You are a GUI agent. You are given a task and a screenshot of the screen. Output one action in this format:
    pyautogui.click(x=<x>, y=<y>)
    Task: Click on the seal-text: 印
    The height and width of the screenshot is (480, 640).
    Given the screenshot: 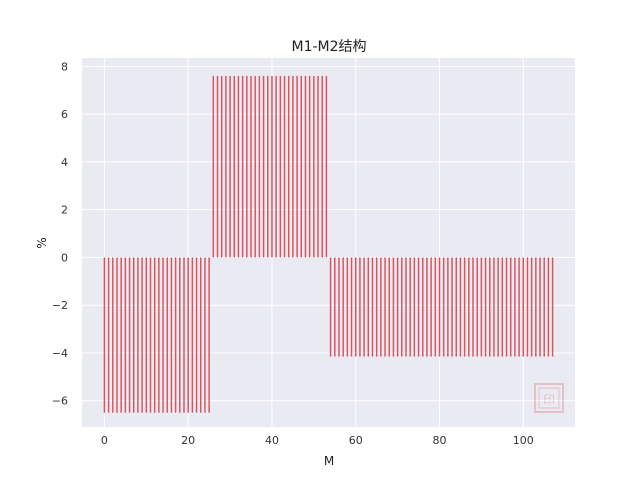 What is the action you would take?
    pyautogui.click(x=549, y=400)
    